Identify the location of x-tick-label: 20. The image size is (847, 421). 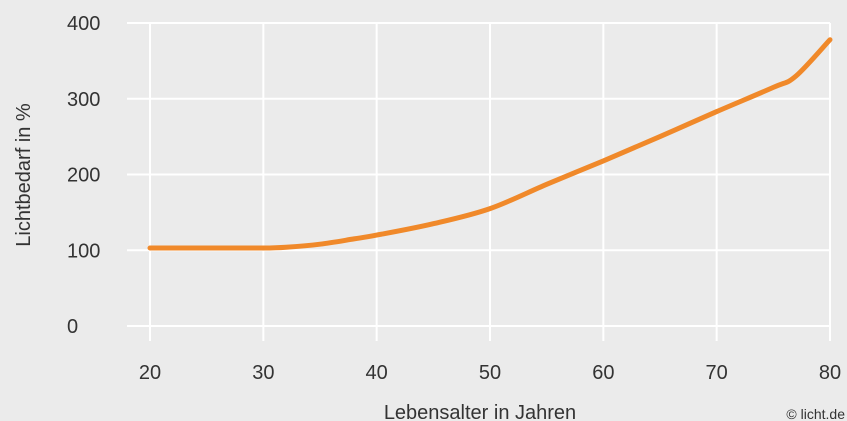
(150, 373).